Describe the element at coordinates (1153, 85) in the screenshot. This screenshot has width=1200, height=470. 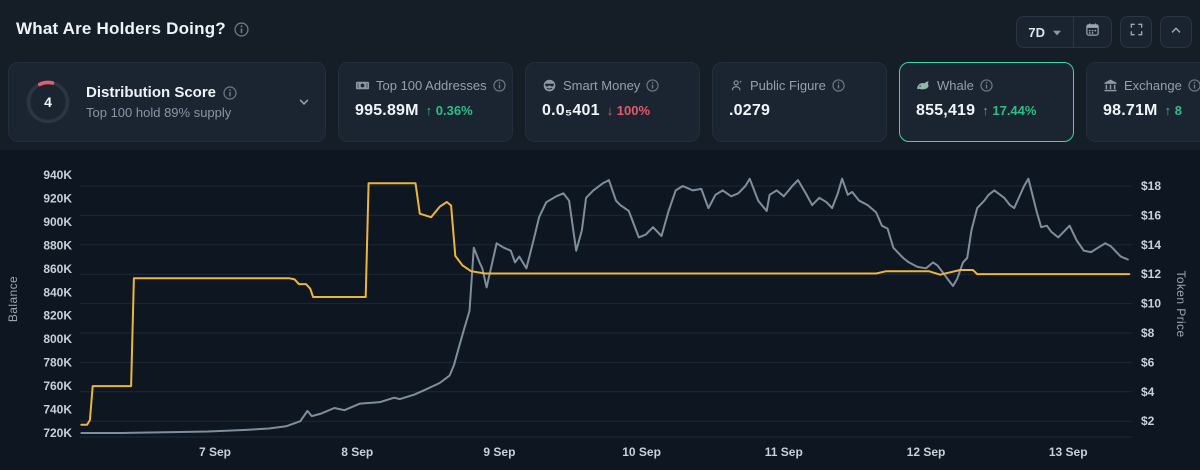
I see `card-label: Exchange` at that location.